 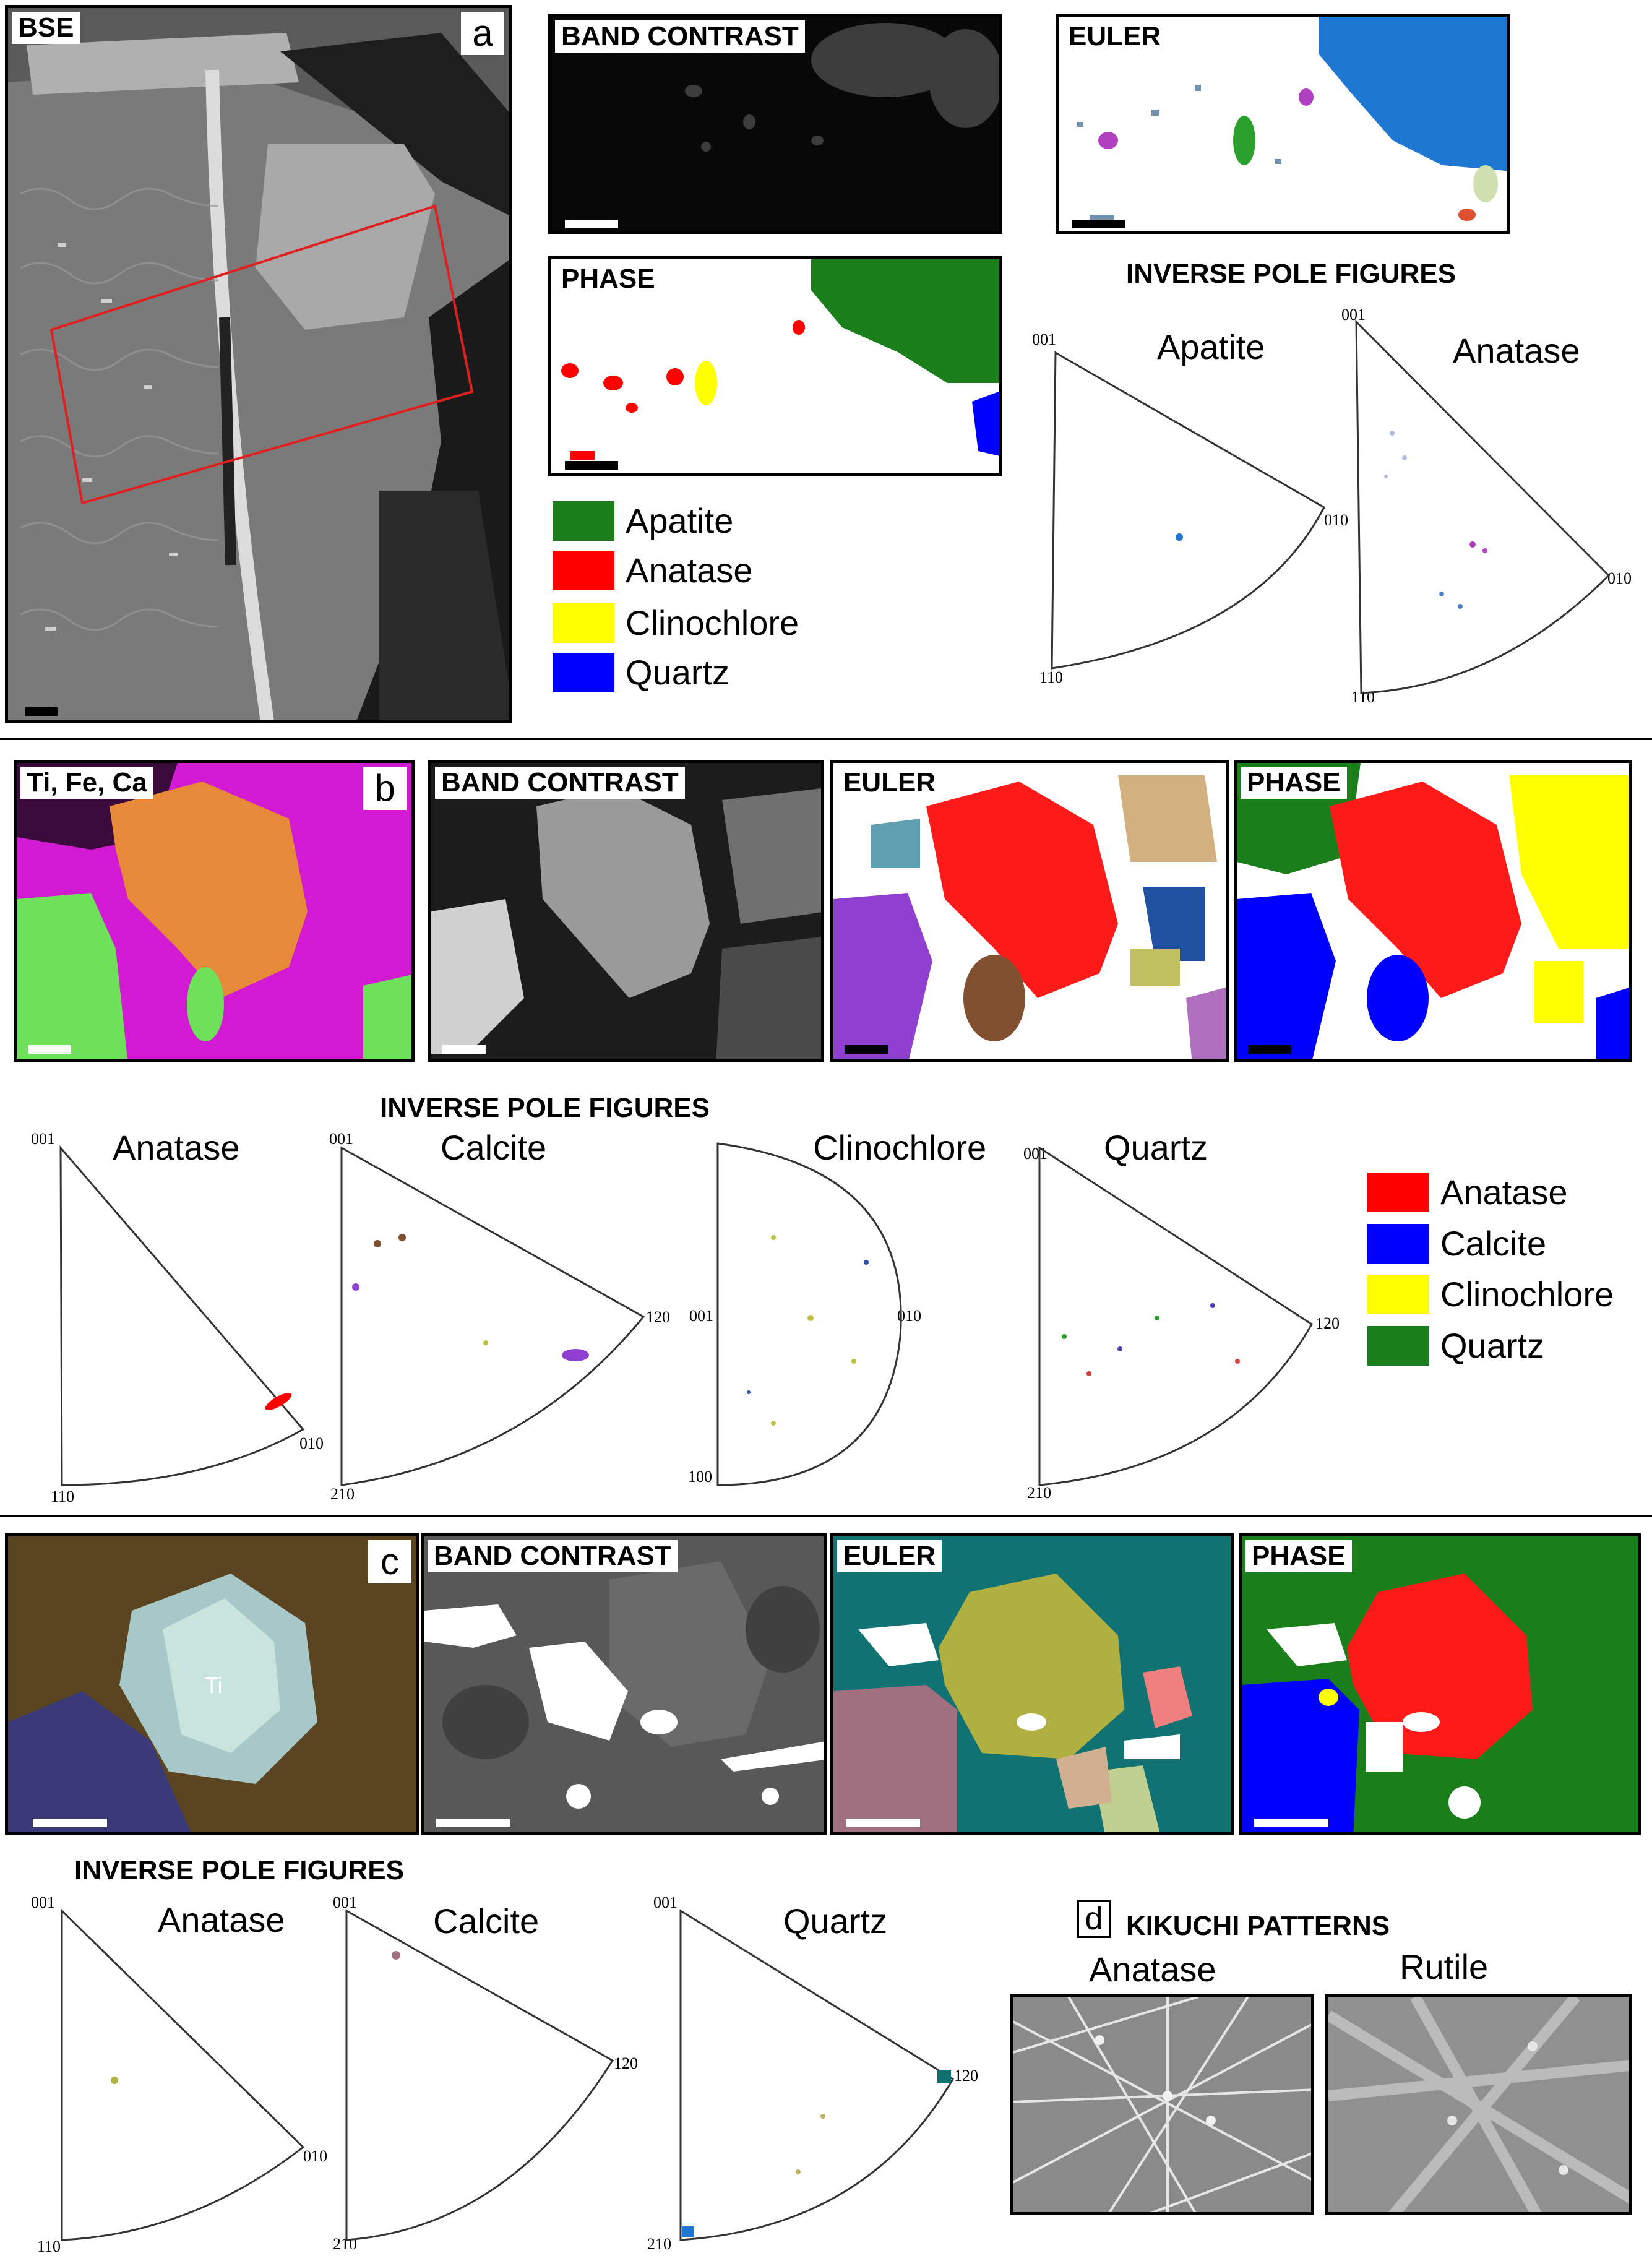 I want to click on euler-label-c: EULER, so click(x=890, y=1556).